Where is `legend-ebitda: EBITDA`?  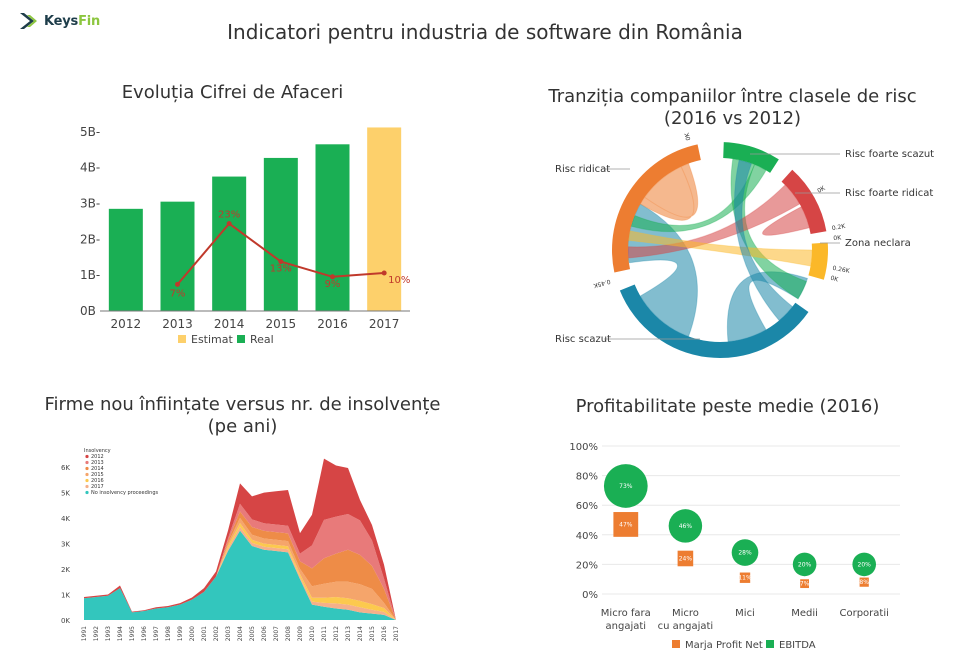
legend-ebitda: EBITDA is located at coordinates (797, 645).